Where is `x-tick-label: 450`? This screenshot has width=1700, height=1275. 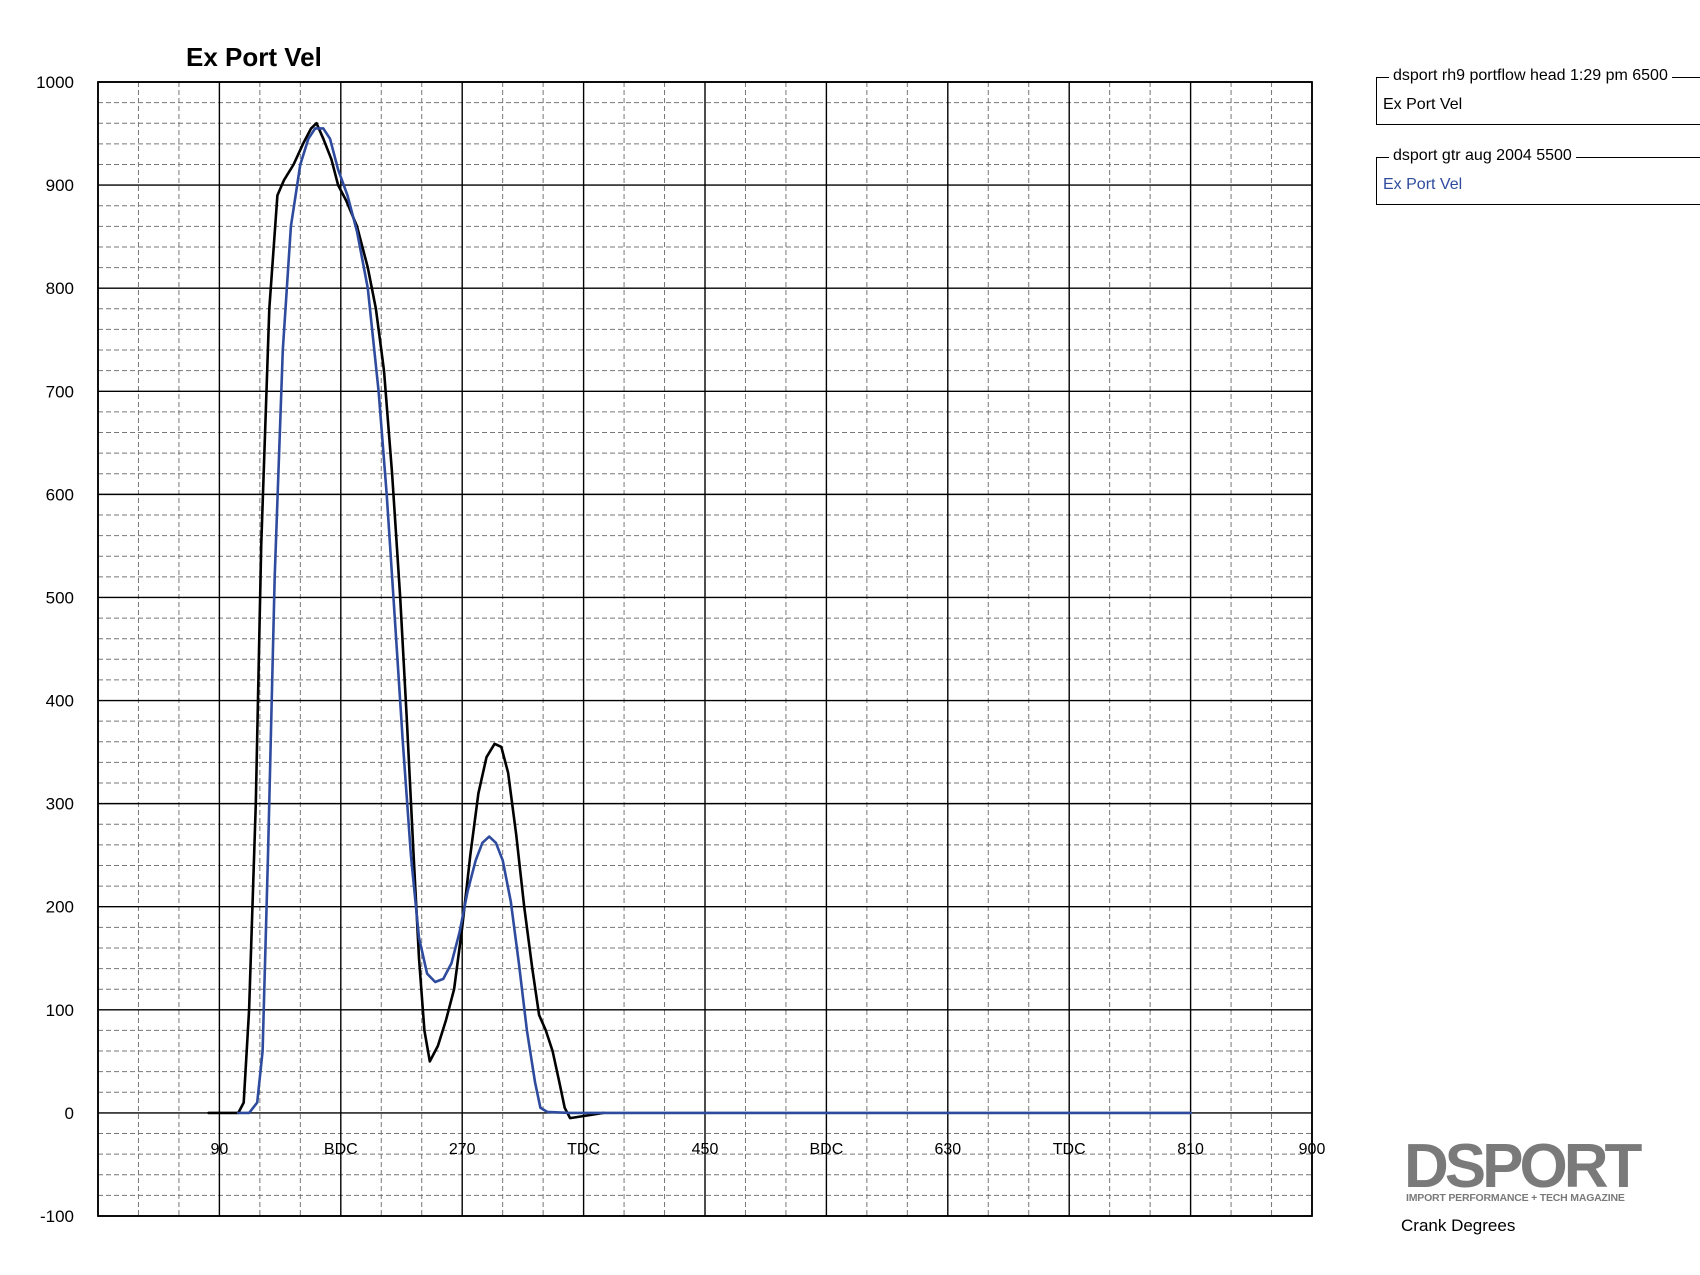
x-tick-label: 450 is located at coordinates (705, 1149).